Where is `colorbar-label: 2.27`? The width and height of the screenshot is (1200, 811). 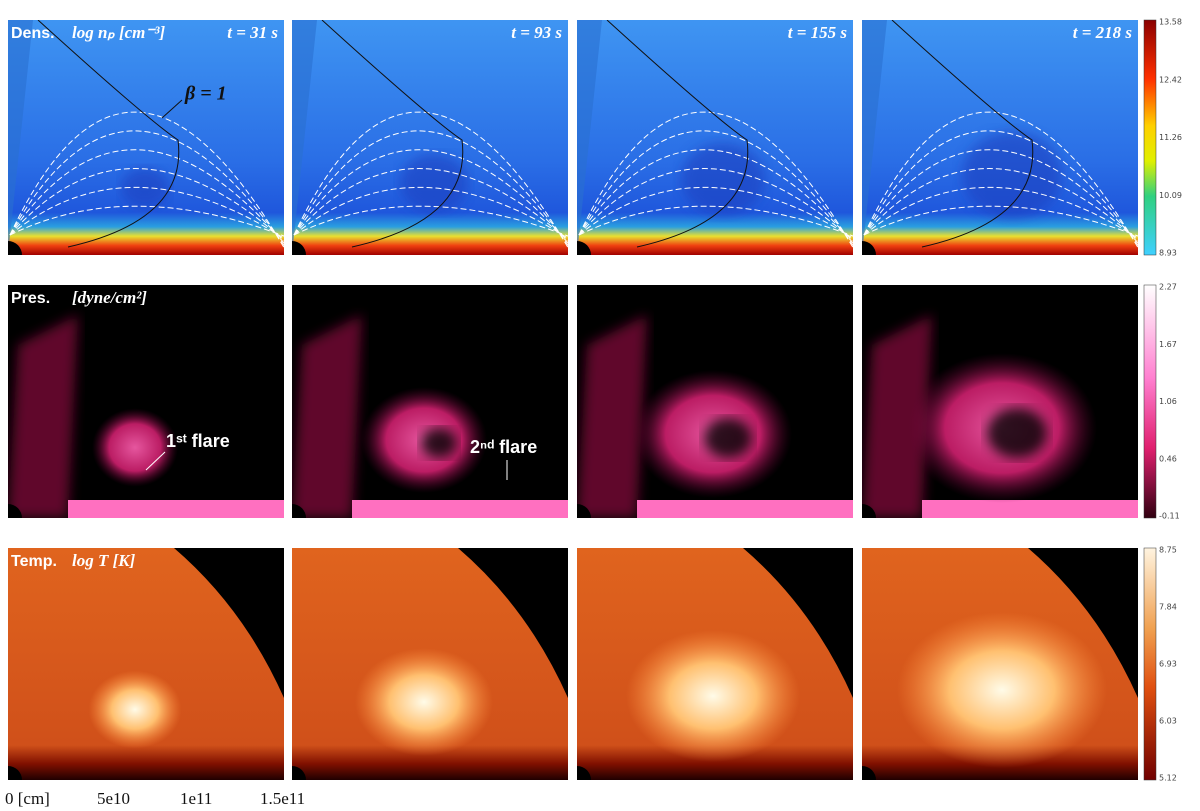 colorbar-label: 2.27 is located at coordinates (1168, 287).